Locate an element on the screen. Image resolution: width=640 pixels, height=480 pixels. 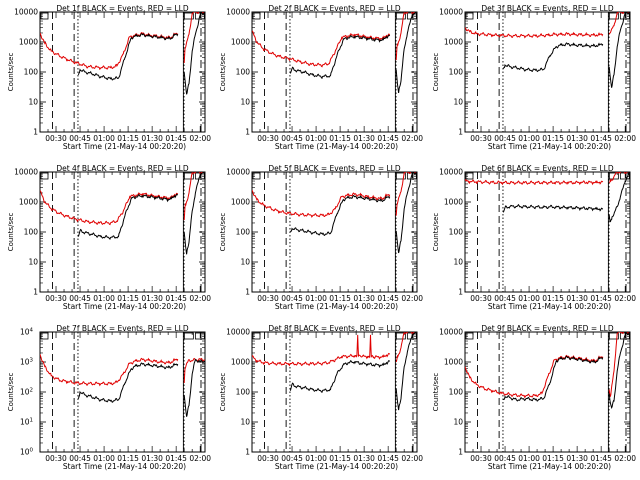
y-tick-label: 101 is located at coordinates (26, 422).